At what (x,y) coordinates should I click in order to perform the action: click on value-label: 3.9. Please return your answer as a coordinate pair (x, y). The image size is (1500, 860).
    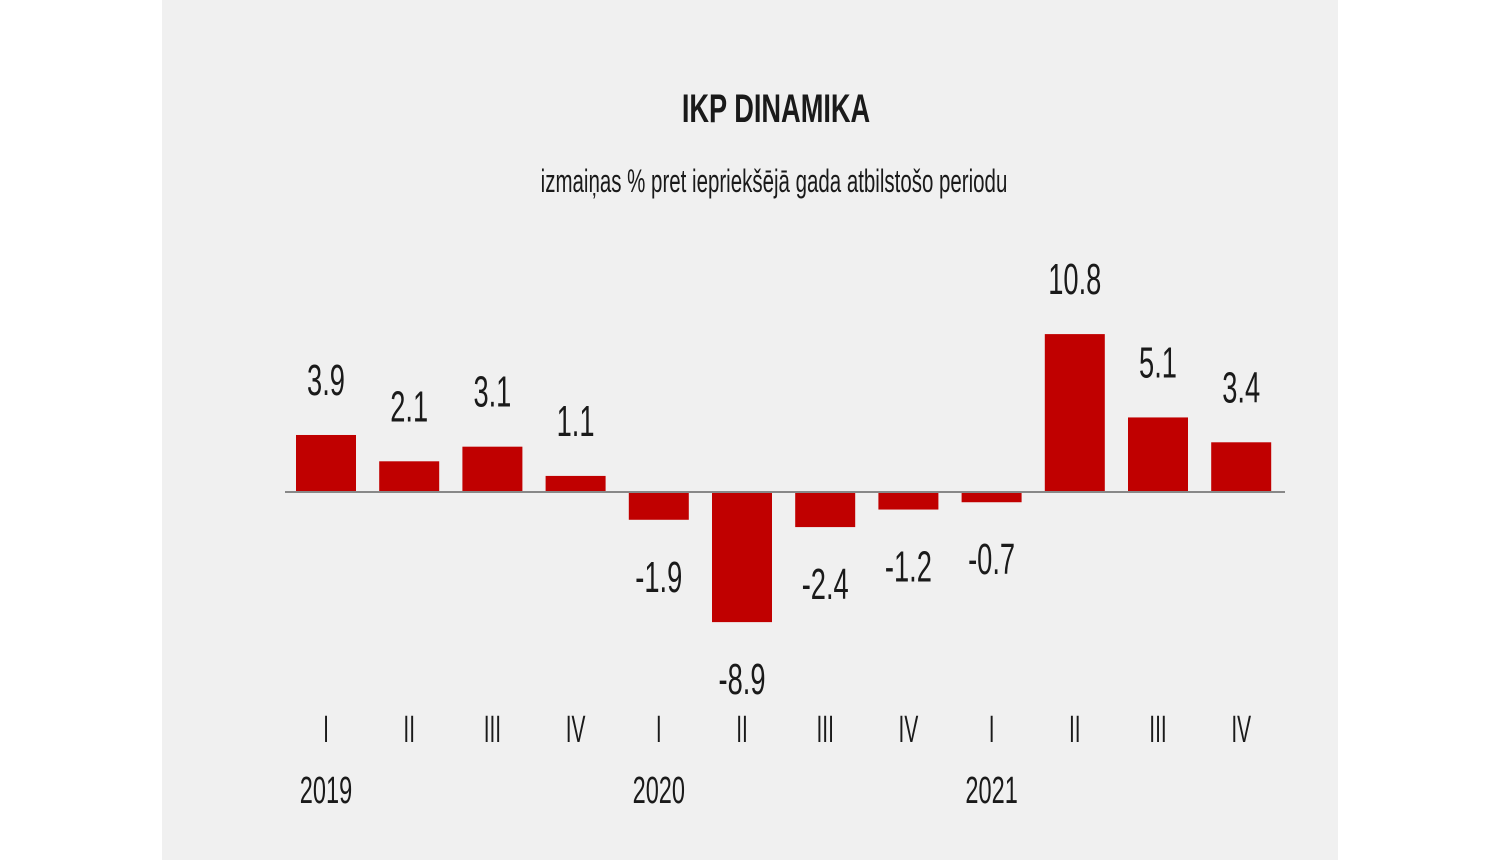
    Looking at the image, I should click on (326, 379).